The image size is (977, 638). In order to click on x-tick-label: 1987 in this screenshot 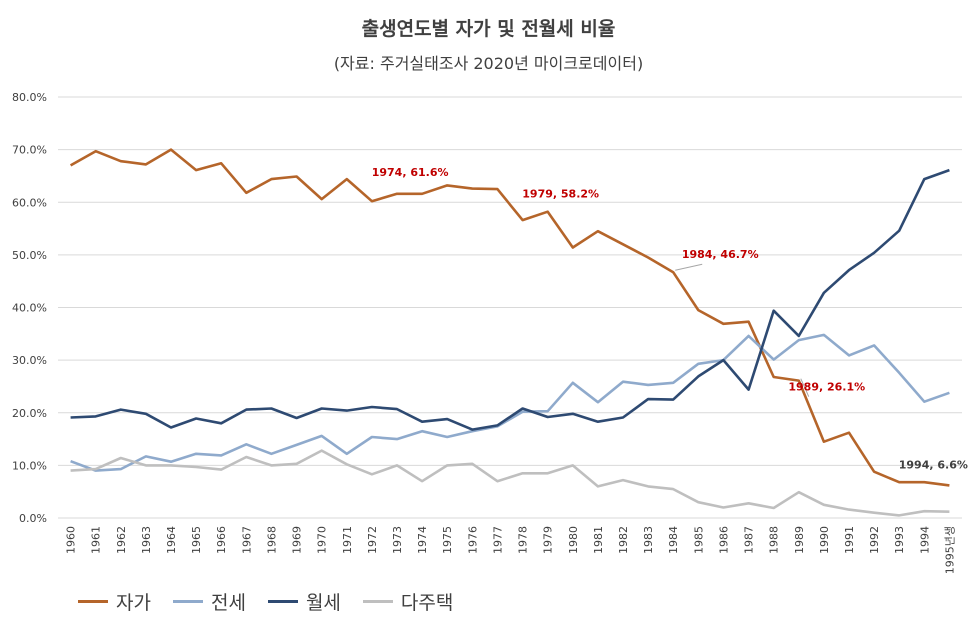, I will do `click(749, 540)`.